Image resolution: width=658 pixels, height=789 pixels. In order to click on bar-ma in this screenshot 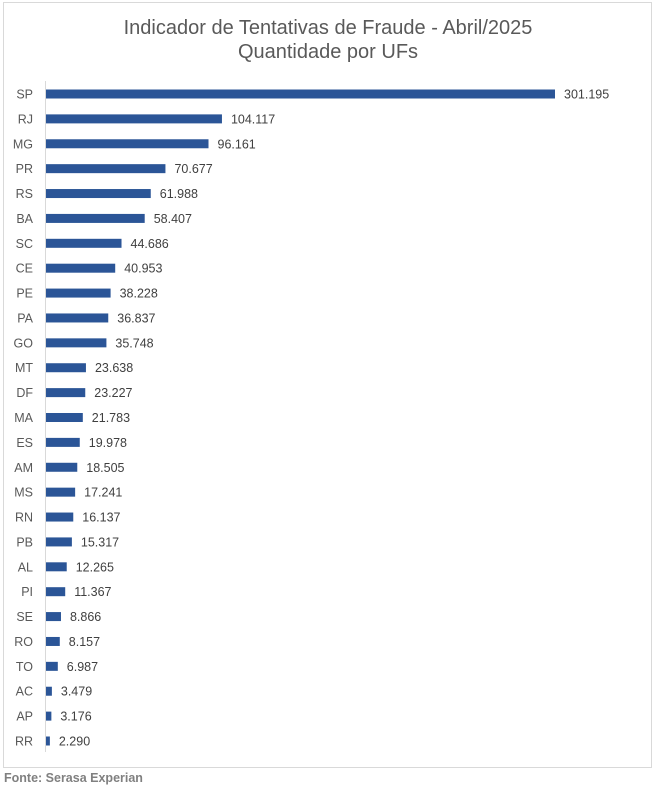, I will do `click(64, 417)`.